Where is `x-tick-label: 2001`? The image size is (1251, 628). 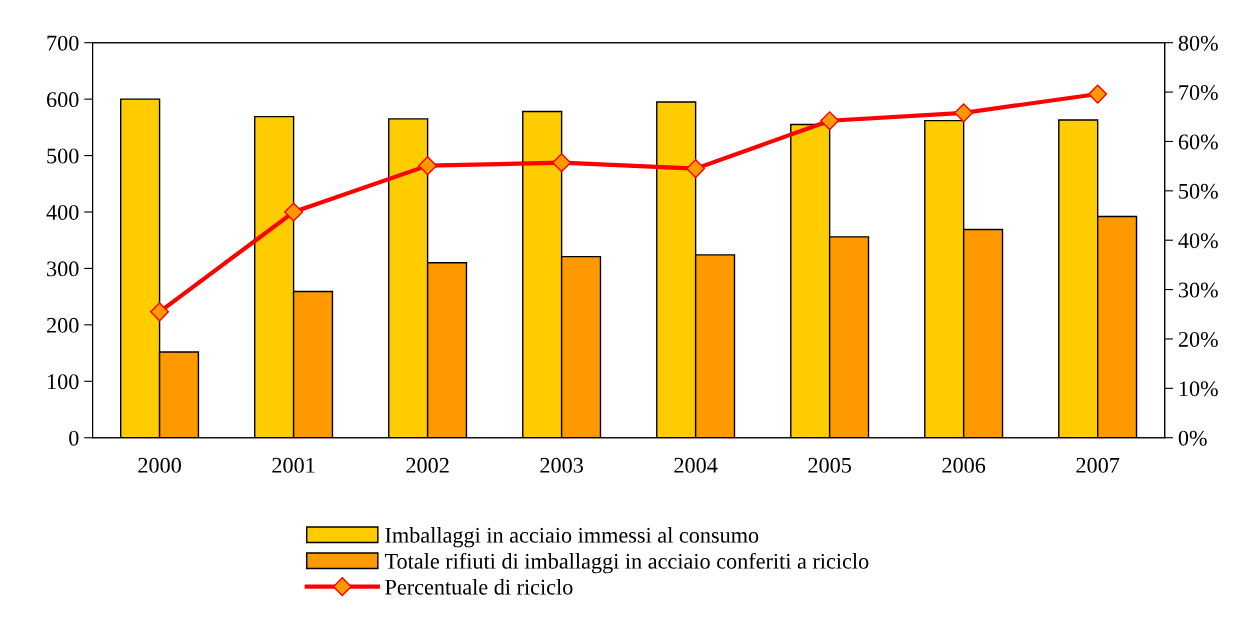
x-tick-label: 2001 is located at coordinates (293, 465).